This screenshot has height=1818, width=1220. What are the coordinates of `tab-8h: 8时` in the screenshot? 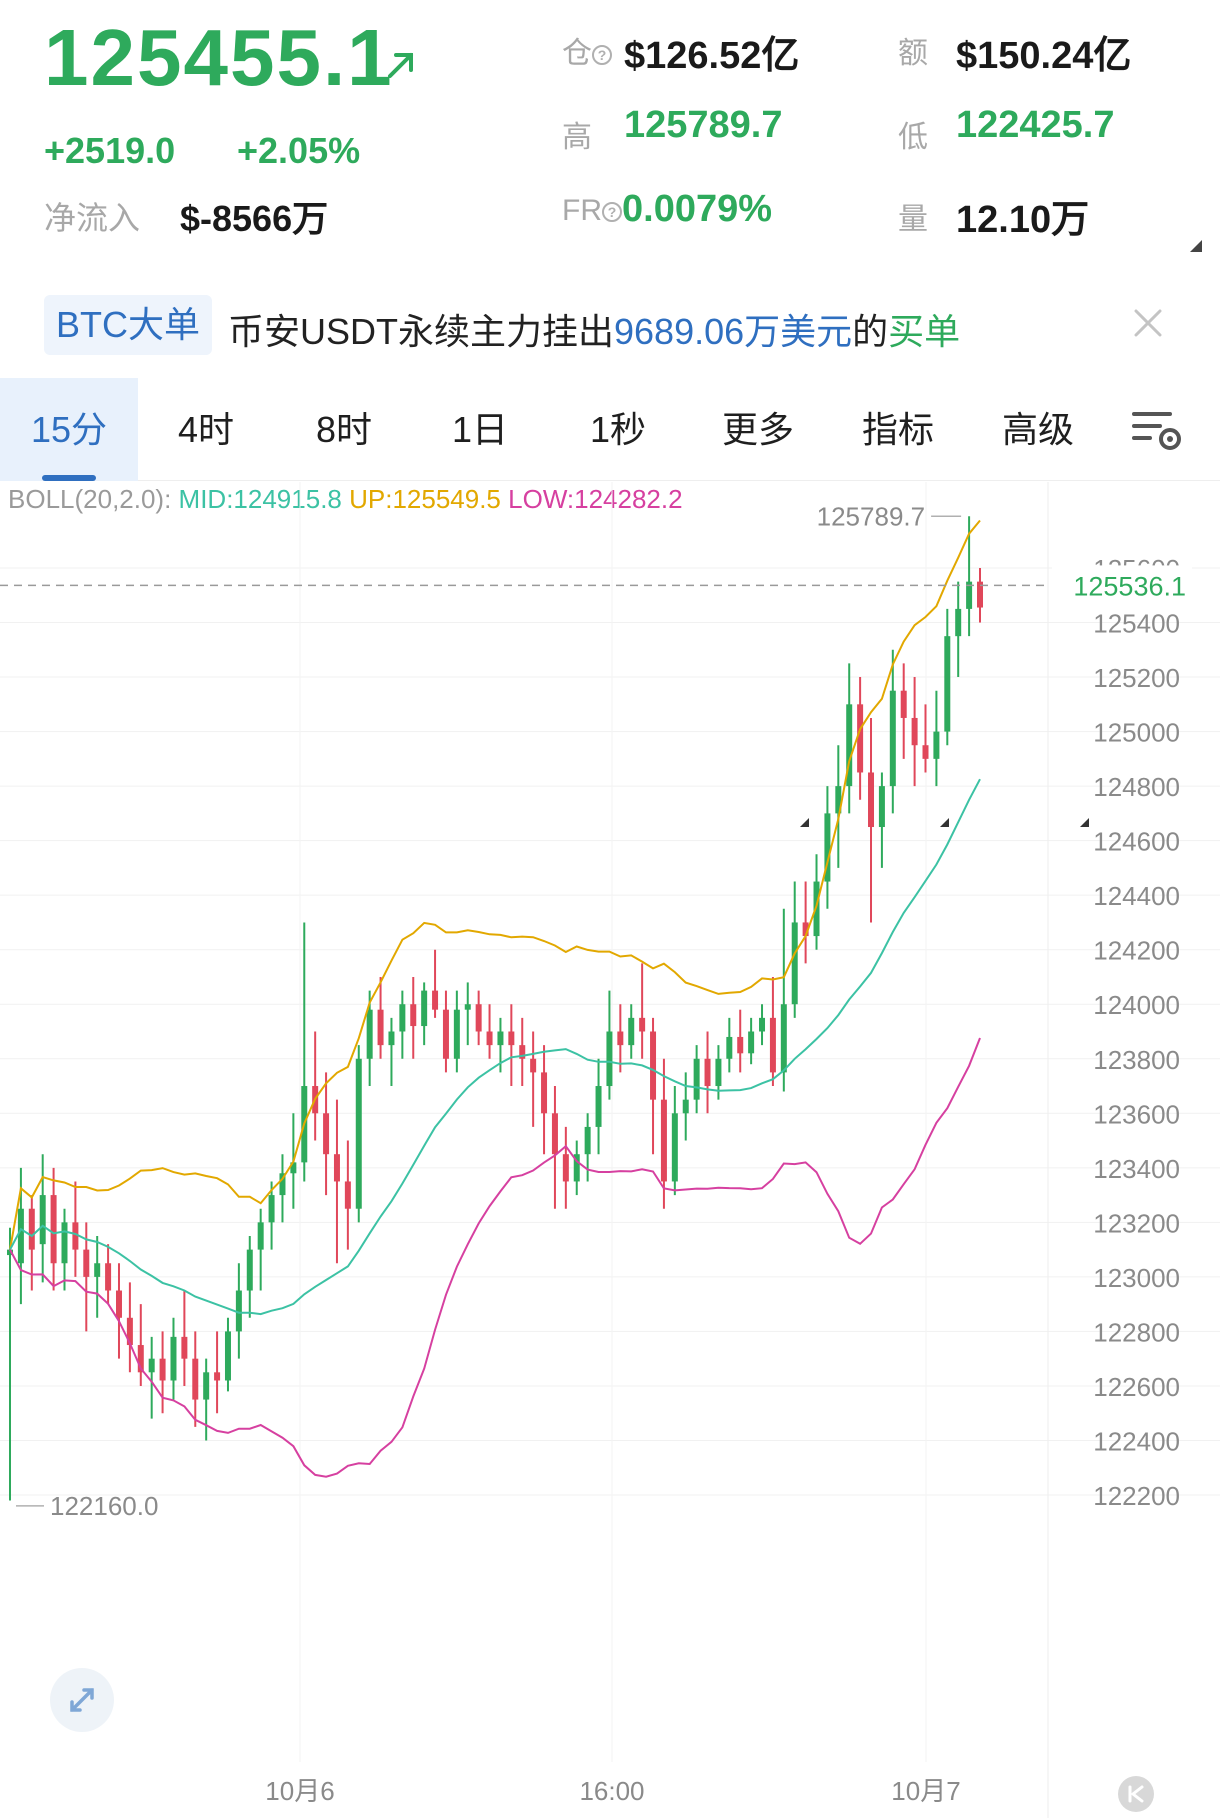 It's located at (344, 429).